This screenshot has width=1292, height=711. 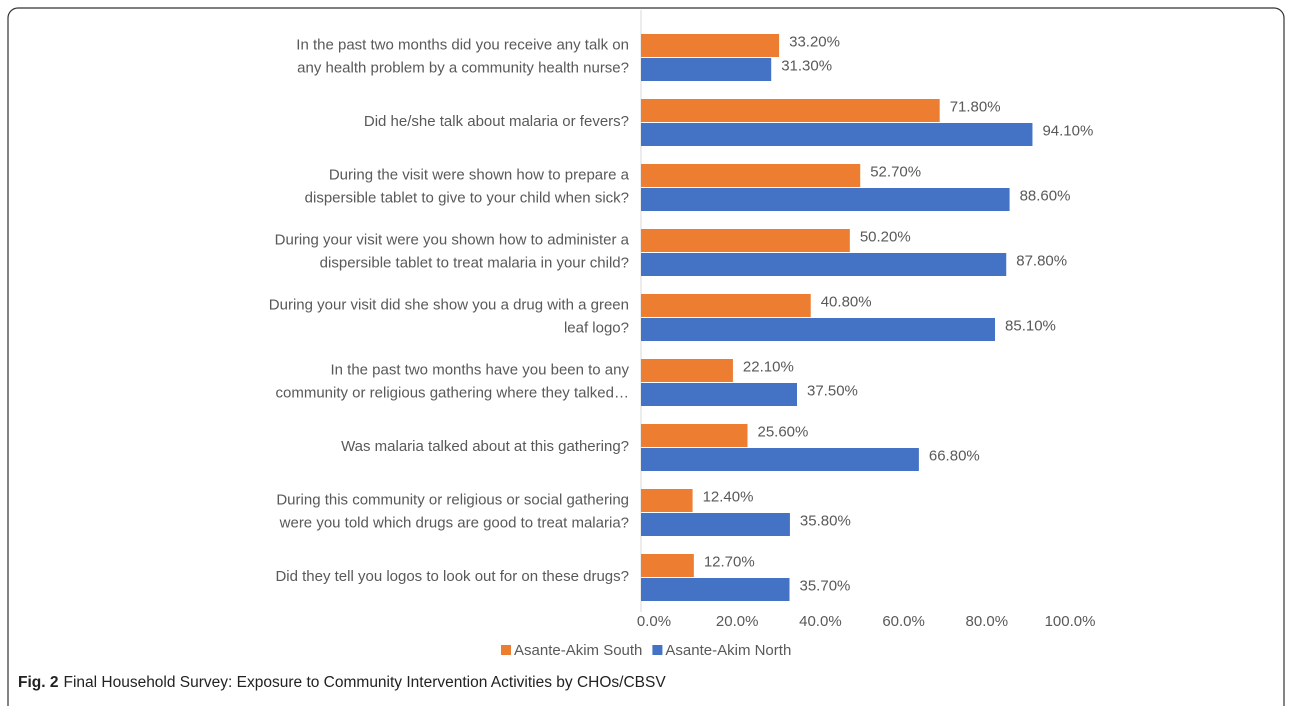 I want to click on x-tick-label: 20.0%, so click(x=737, y=621).